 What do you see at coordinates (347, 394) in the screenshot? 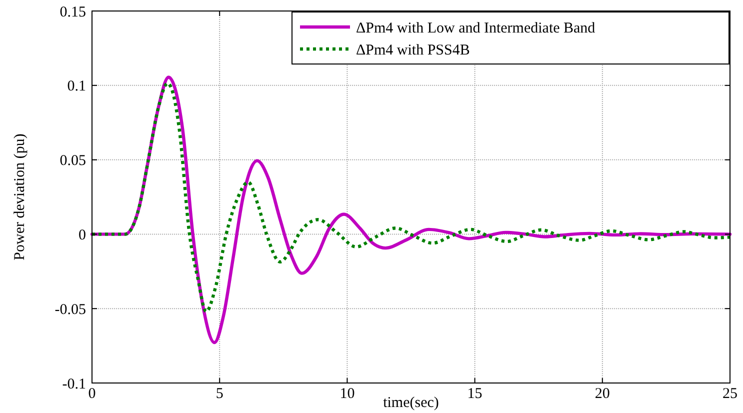
I see `x-tick-label: 10` at bounding box center [347, 394].